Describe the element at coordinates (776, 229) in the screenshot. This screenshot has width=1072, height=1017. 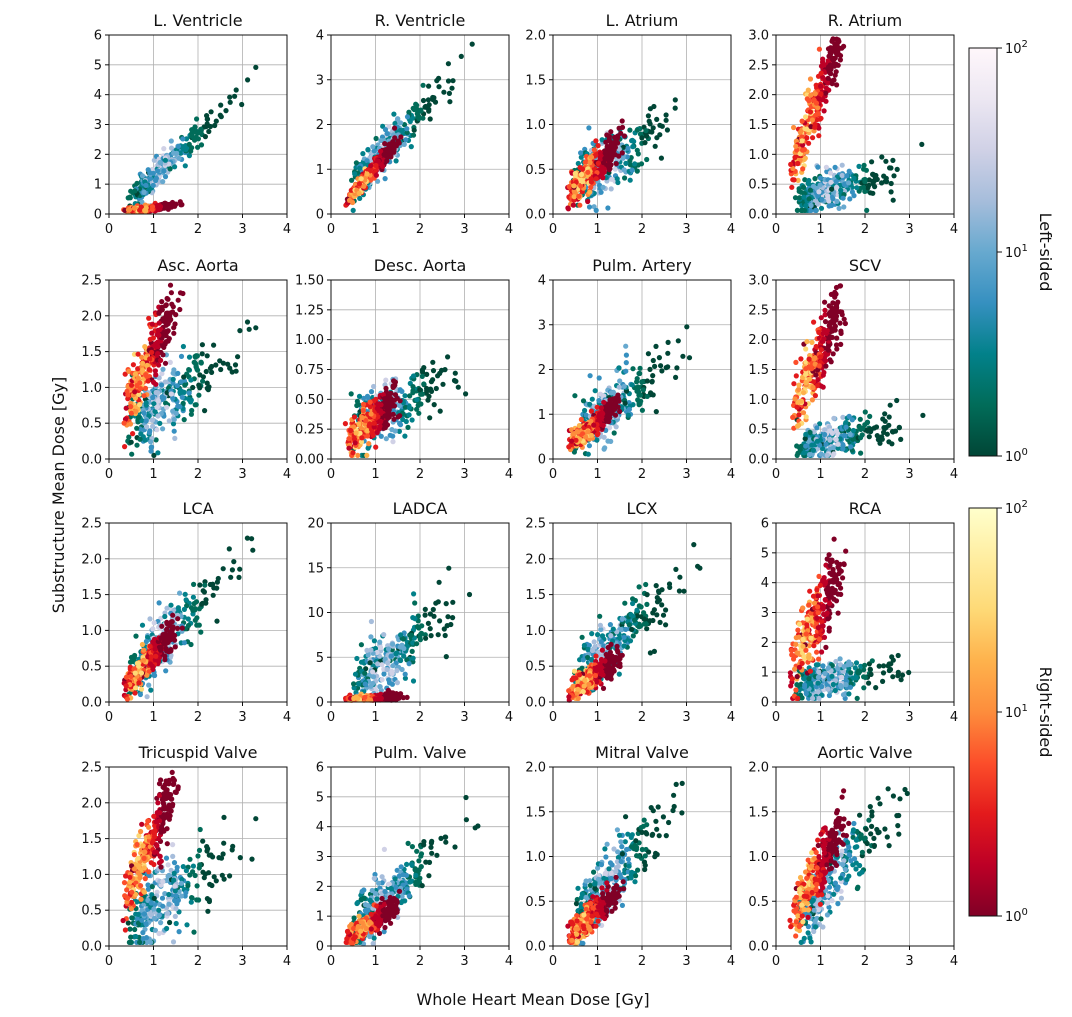
I see `x-tick-label: 0` at that location.